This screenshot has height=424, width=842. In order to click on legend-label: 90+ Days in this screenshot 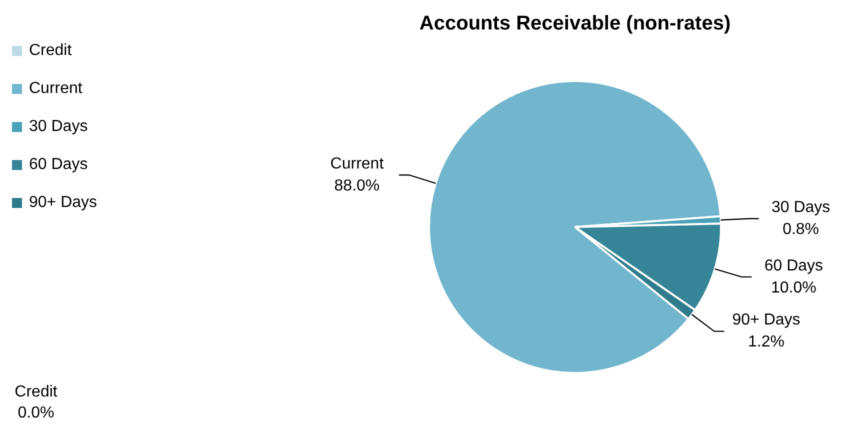, I will do `click(63, 203)`.